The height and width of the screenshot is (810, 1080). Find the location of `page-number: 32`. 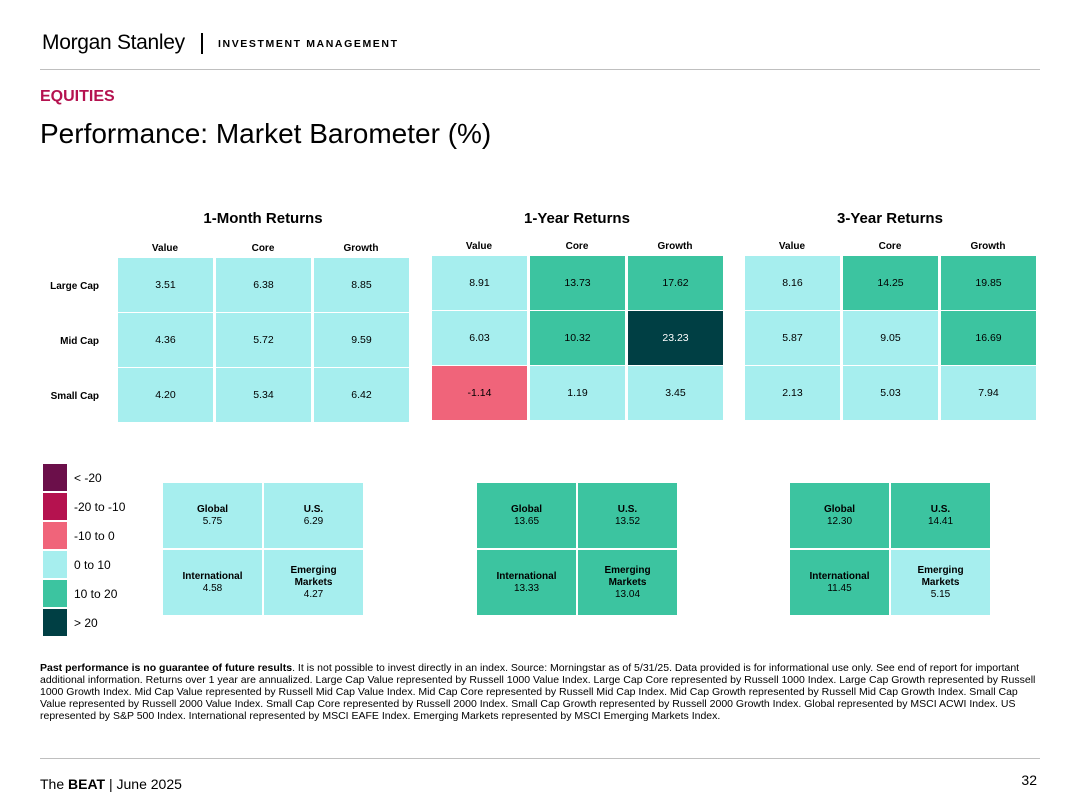

page-number: 32 is located at coordinates (1029, 780).